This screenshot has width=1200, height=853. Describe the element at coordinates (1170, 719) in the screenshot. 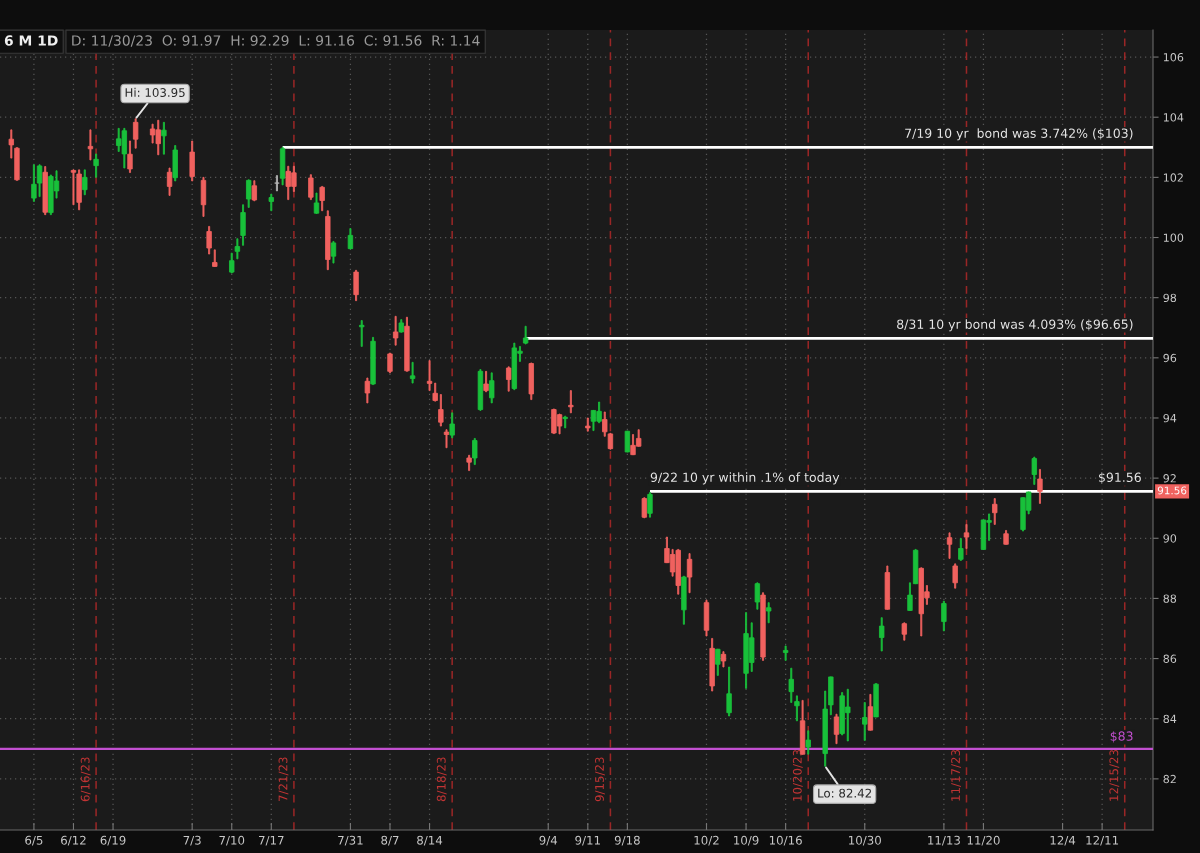

I see `y-tick-label: 84` at that location.